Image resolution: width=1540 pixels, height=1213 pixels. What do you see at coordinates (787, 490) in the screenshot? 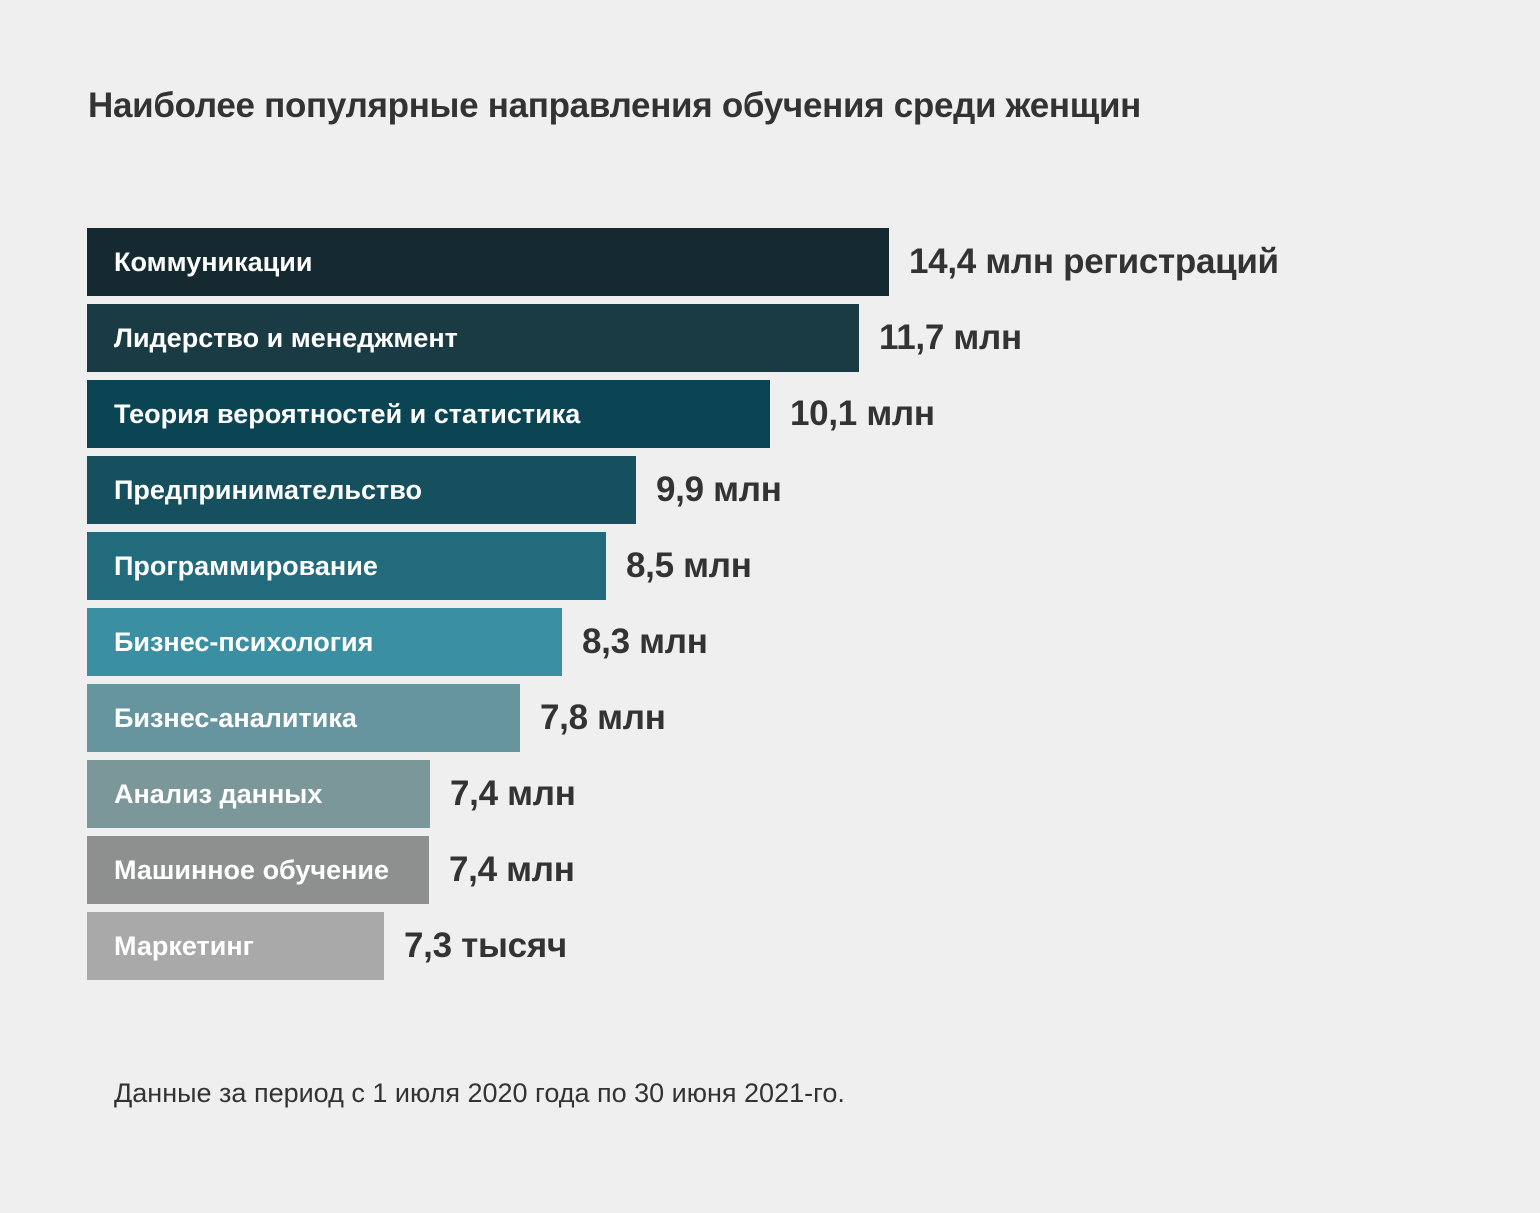
I see `bar-row: Предпринимательство 9,9 млн` at bounding box center [787, 490].